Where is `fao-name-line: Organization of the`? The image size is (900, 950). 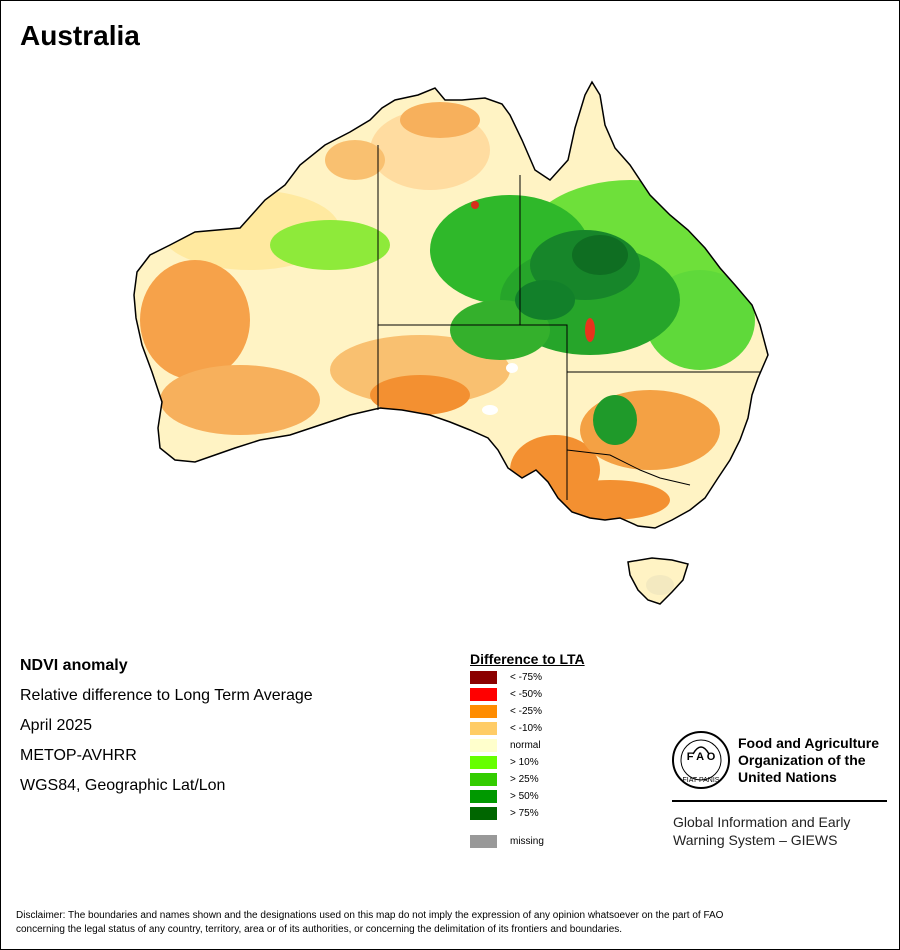
fao-name-line: Organization of the is located at coordinates (802, 760).